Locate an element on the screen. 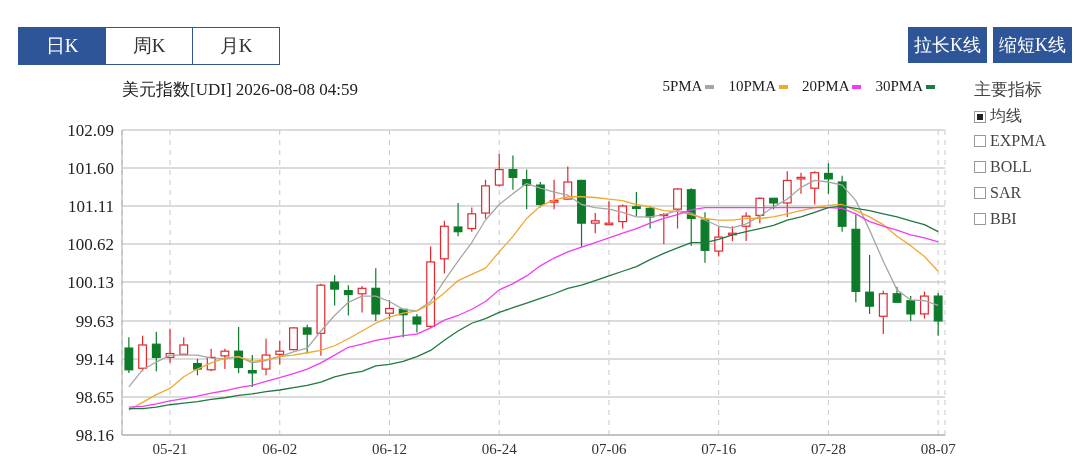  chart-title: 美元指数[UDI] 2026-08-08 04:59 is located at coordinates (240, 90).